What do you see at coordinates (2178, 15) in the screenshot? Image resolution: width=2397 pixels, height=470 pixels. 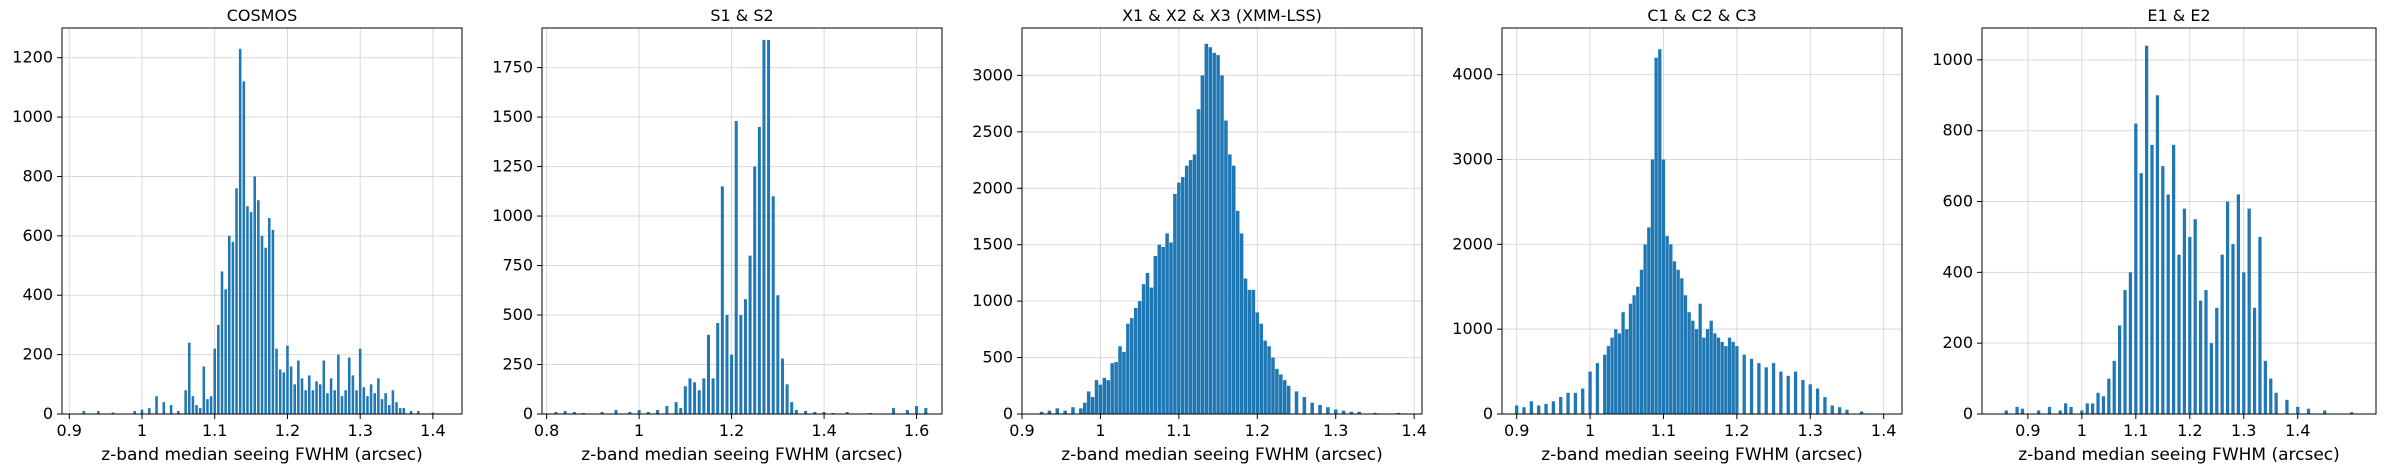 I see `chart-title: E1 & E2` at bounding box center [2178, 15].